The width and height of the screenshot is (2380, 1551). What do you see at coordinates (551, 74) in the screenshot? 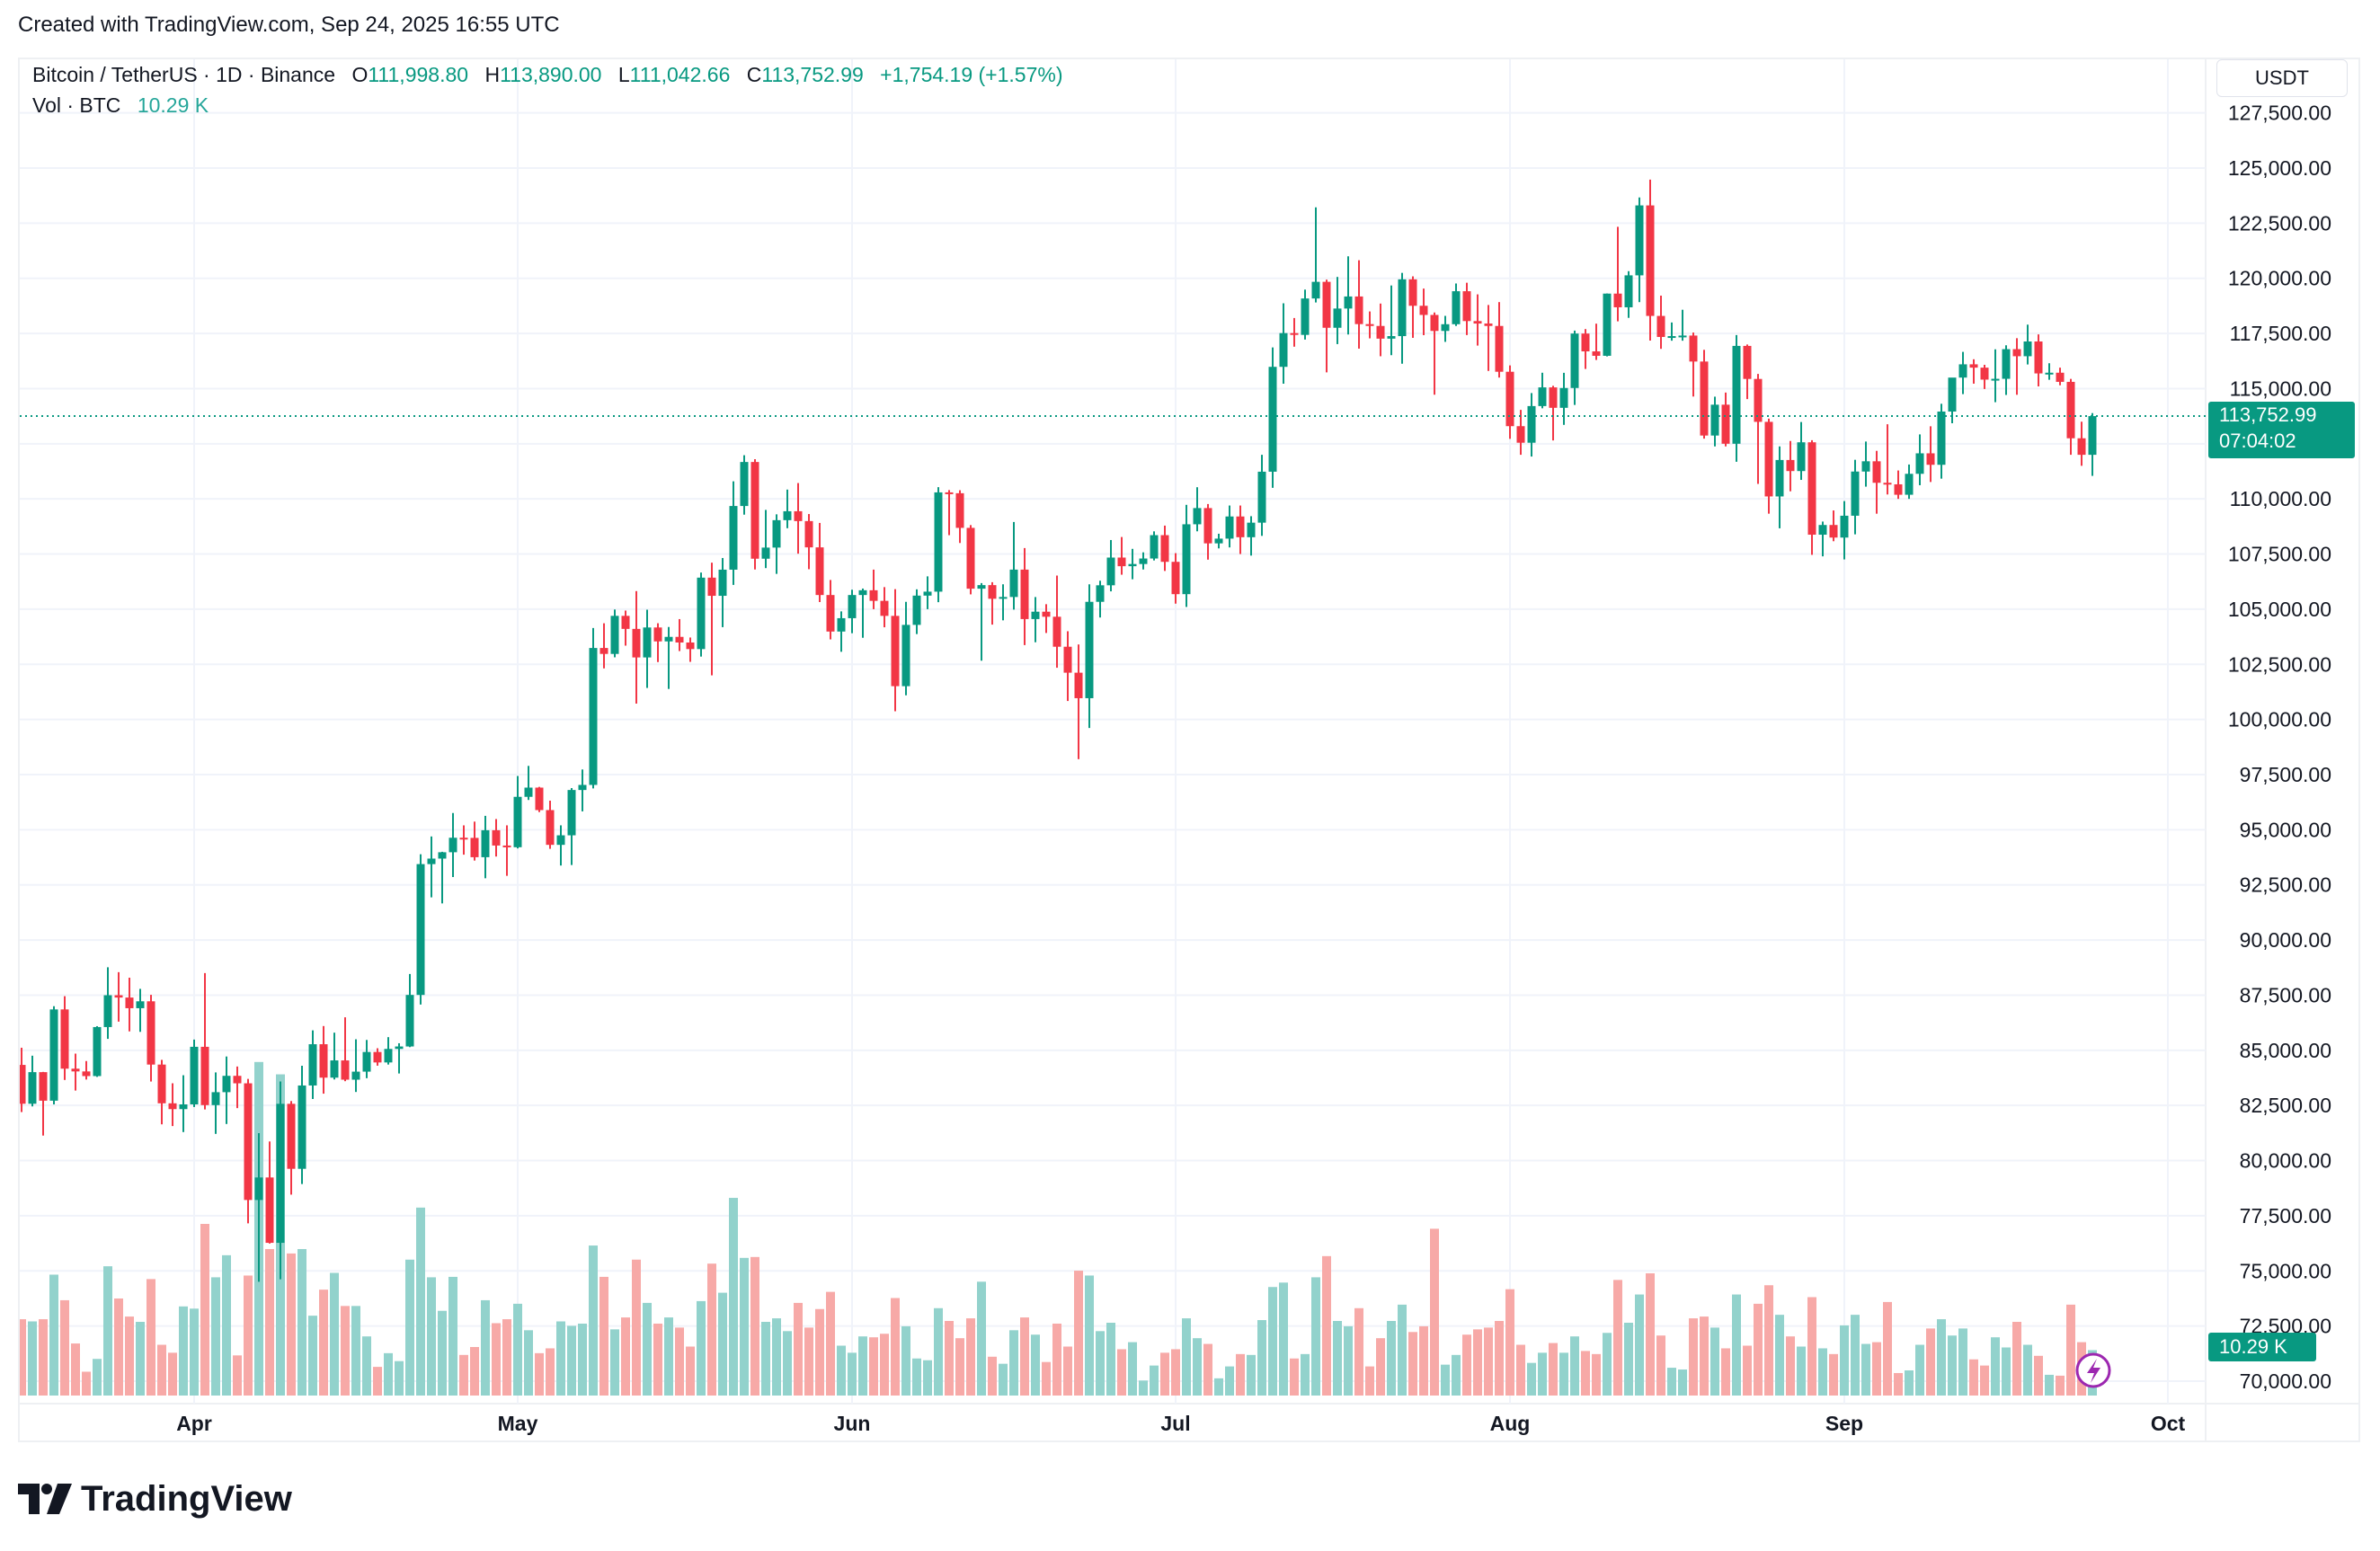
I see `high-value: 113,890.00` at bounding box center [551, 74].